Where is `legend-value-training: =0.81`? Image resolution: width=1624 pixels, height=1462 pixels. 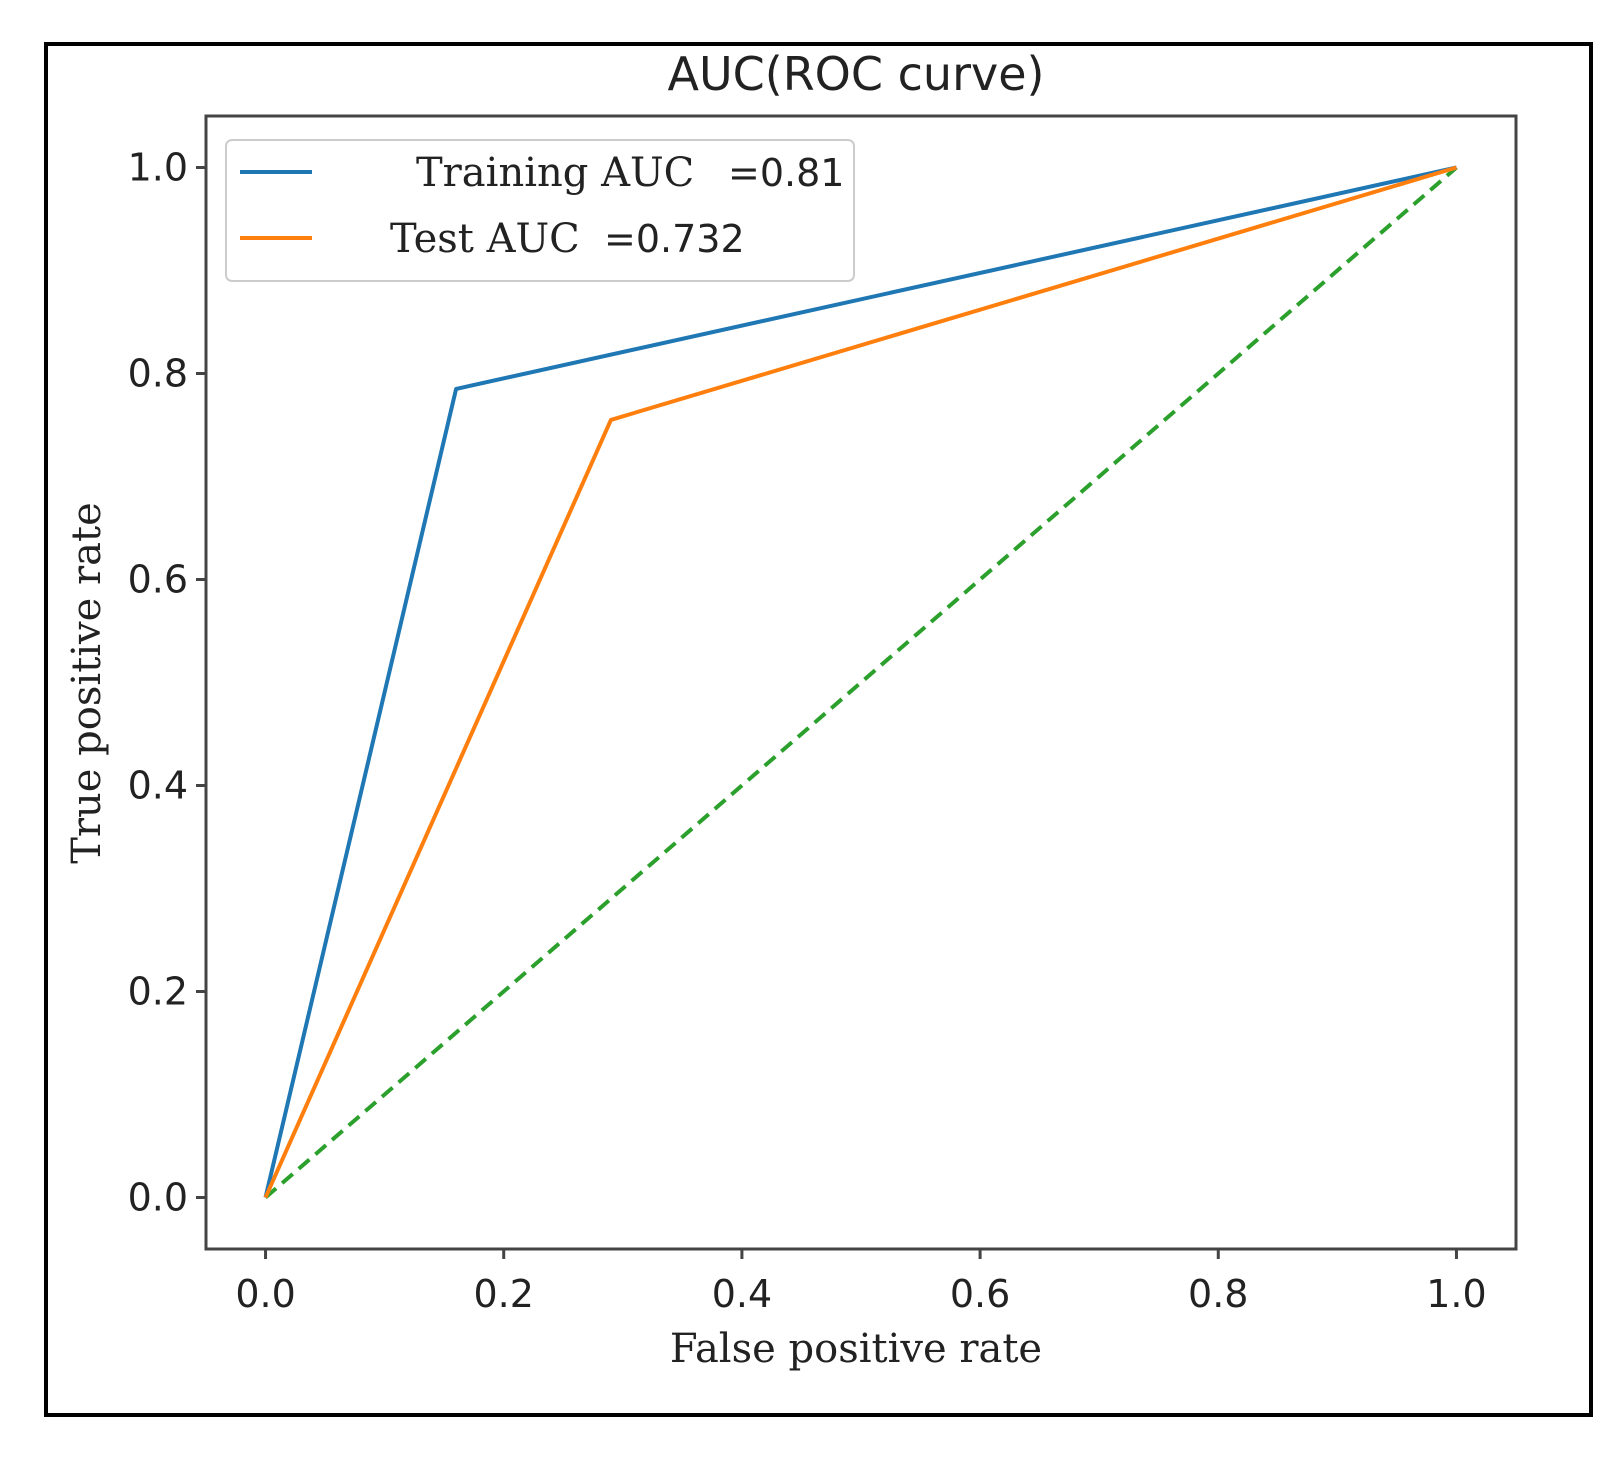
legend-value-training: =0.81 is located at coordinates (786, 173).